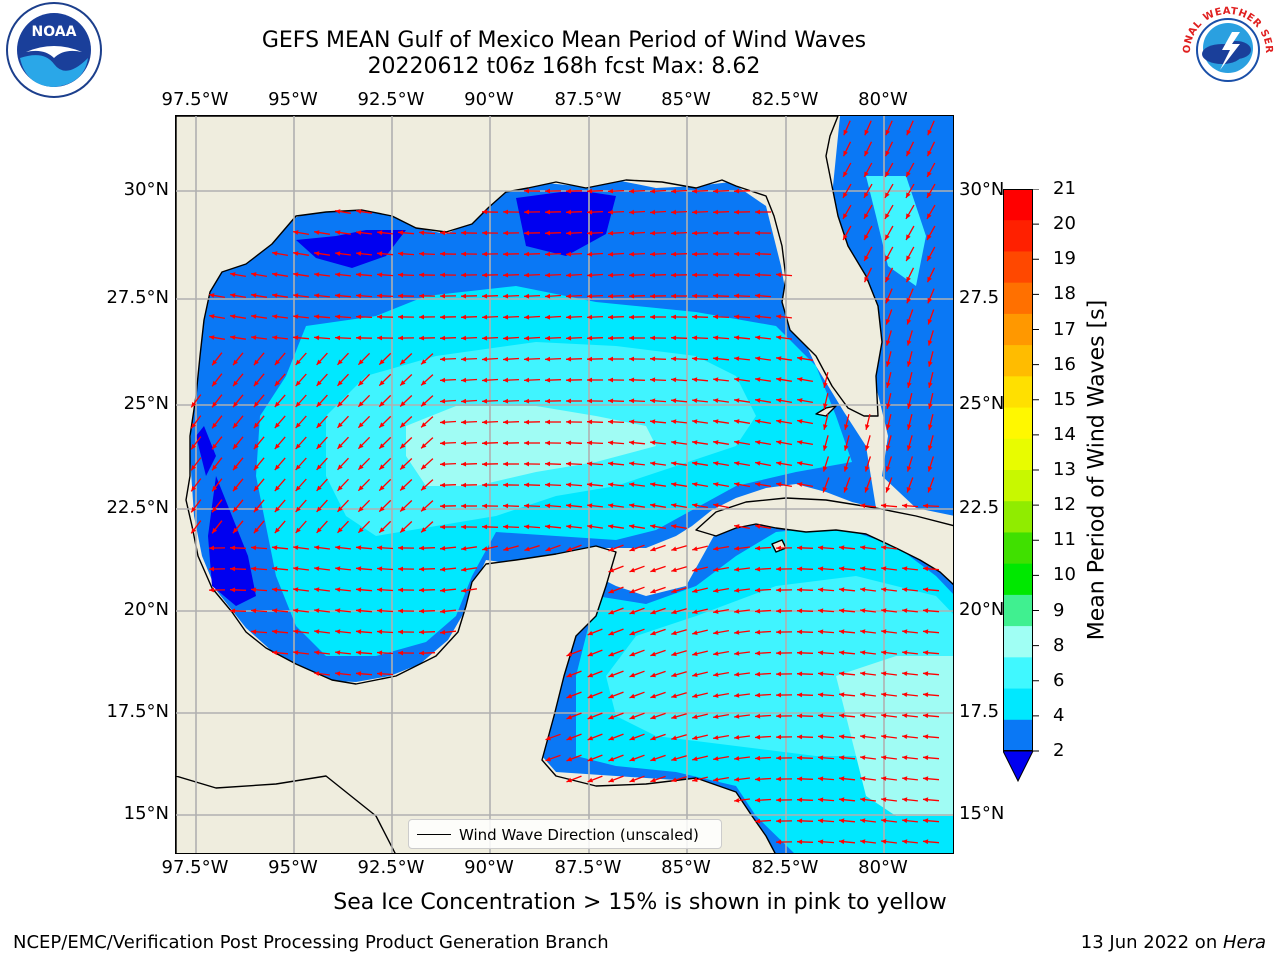 The image size is (1280, 960). Describe the element at coordinates (1064, 505) in the screenshot. I see `colorbar-tick-label: 12` at that location.